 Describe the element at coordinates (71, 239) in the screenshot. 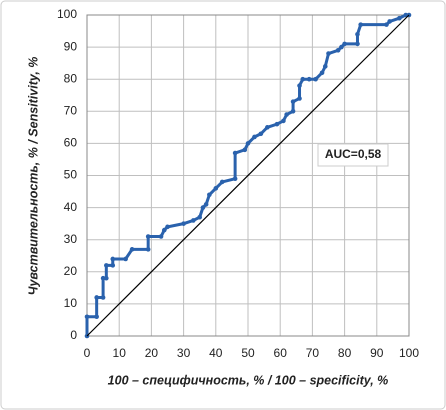

I see `y-tick-label: 30` at that location.